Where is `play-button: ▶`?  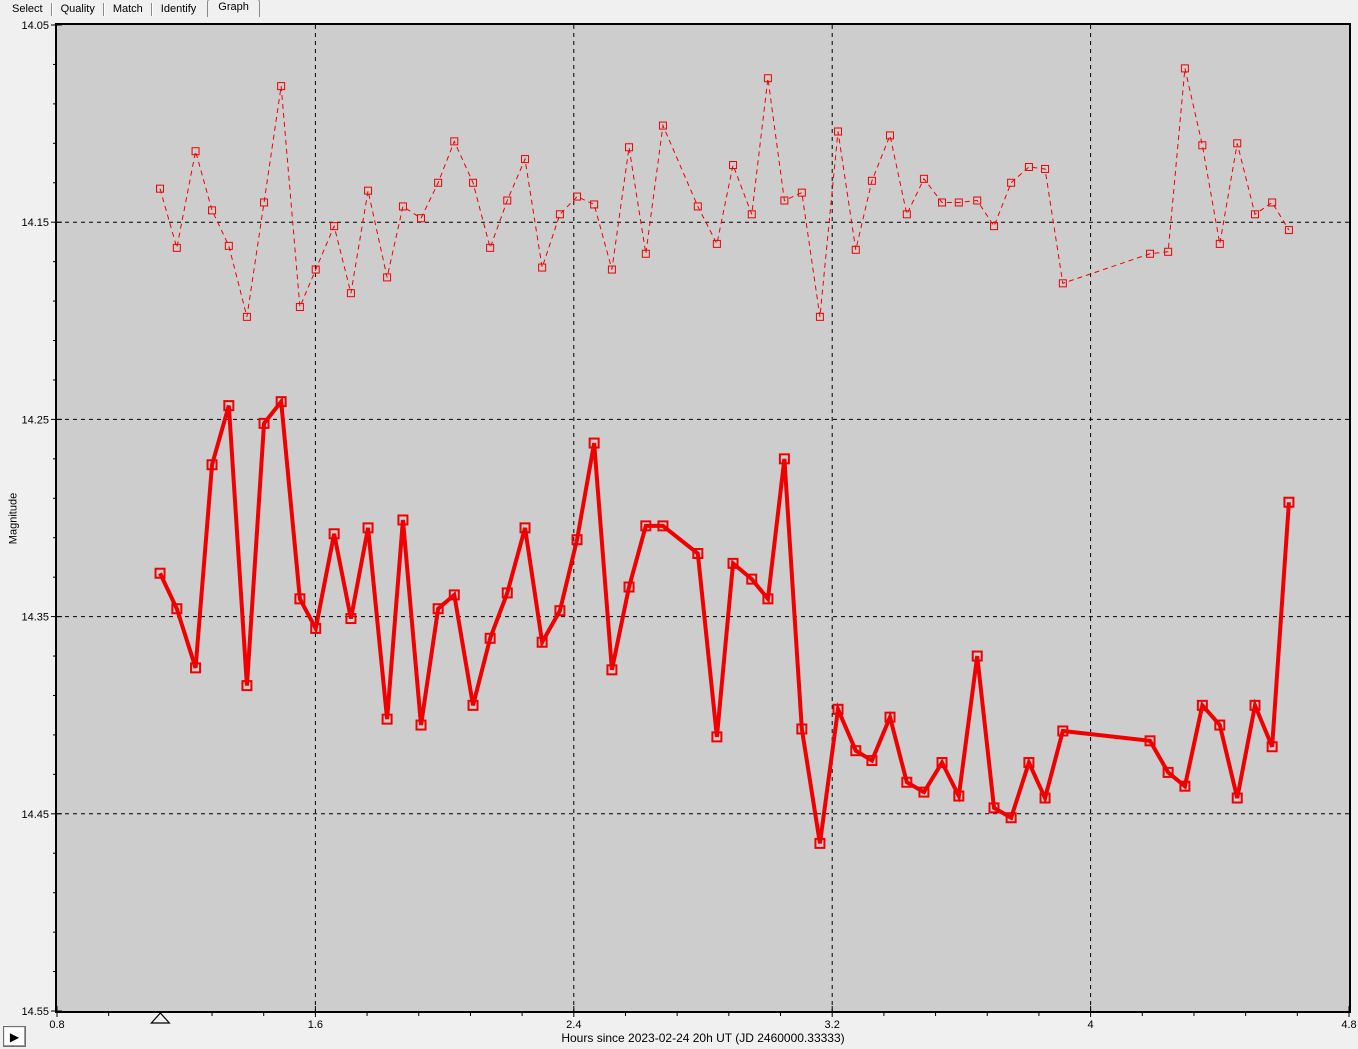
play-button: ▶ is located at coordinates (14, 1036).